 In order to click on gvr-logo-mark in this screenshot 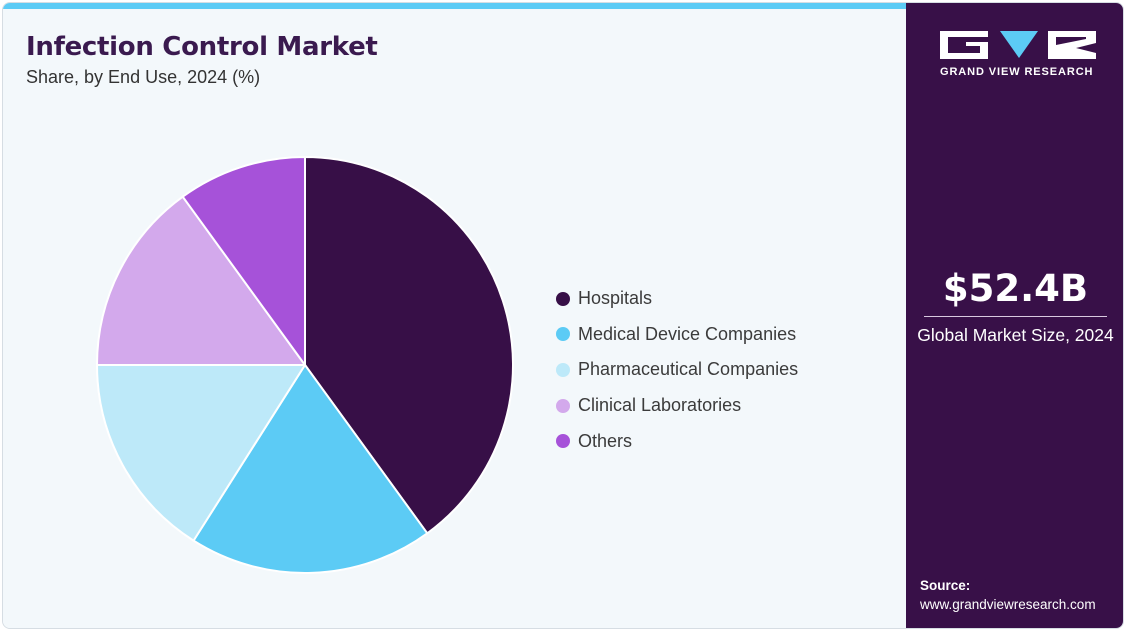, I will do `click(1018, 45)`.